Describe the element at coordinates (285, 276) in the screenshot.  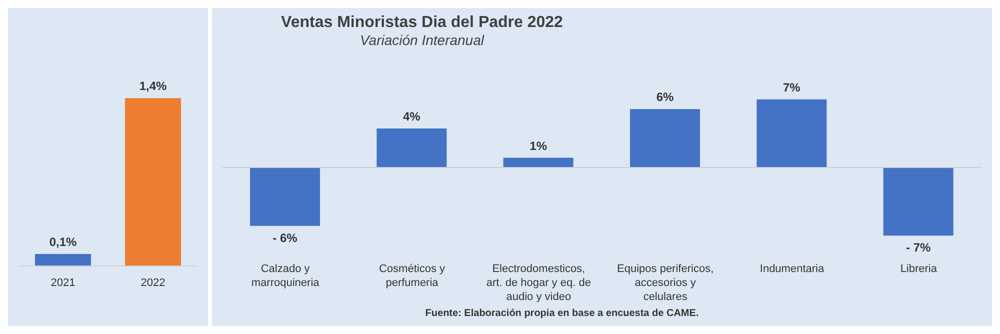
I see `x-tick-label: Calzado y marroquineria` at that location.